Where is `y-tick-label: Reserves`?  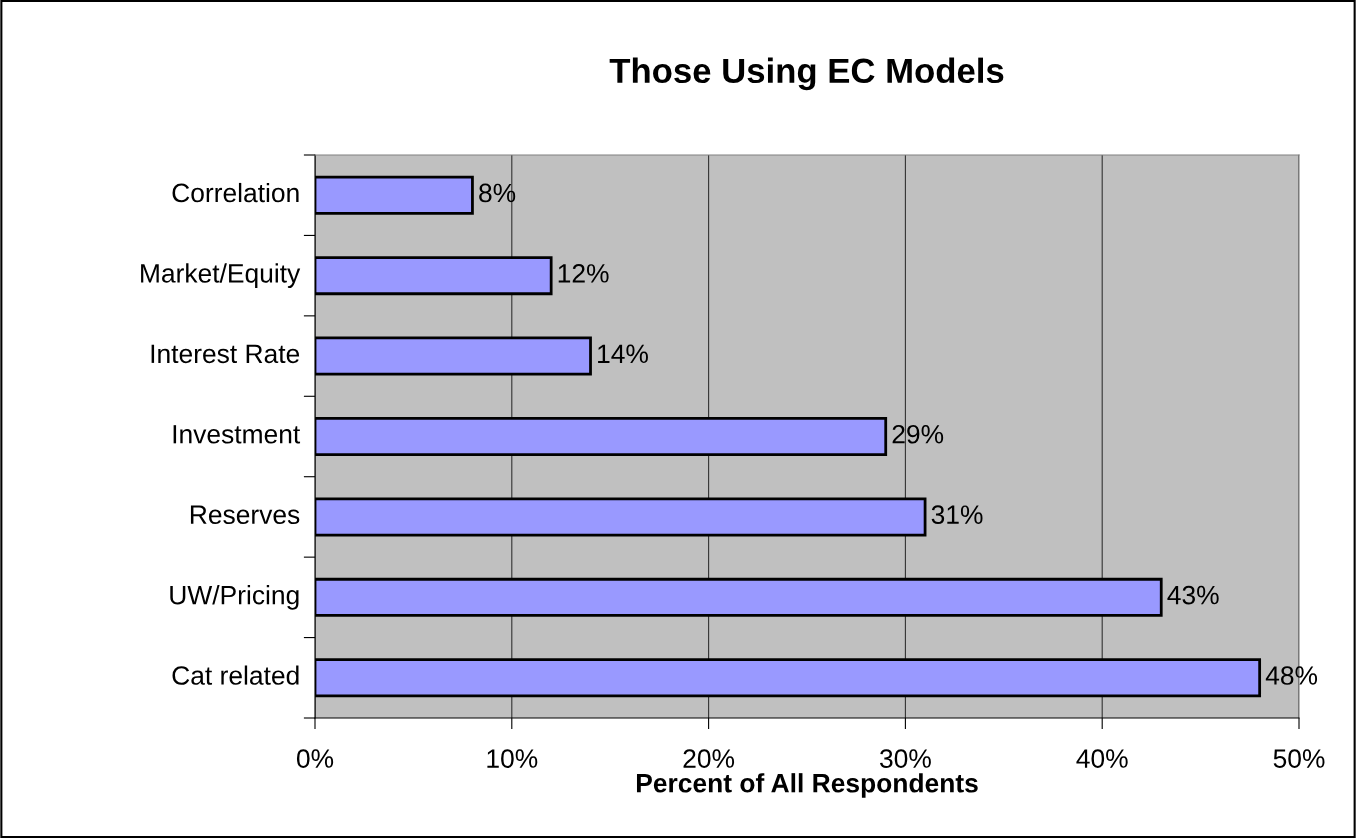 y-tick-label: Reserves is located at coordinates (245, 515).